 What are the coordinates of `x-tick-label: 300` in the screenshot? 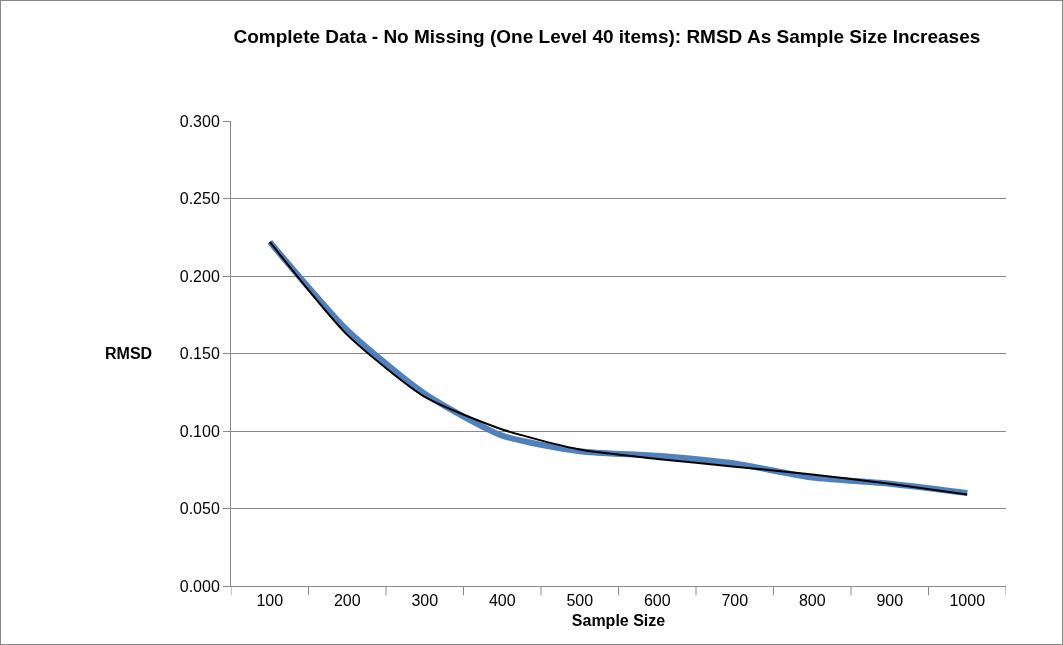 It's located at (425, 601).